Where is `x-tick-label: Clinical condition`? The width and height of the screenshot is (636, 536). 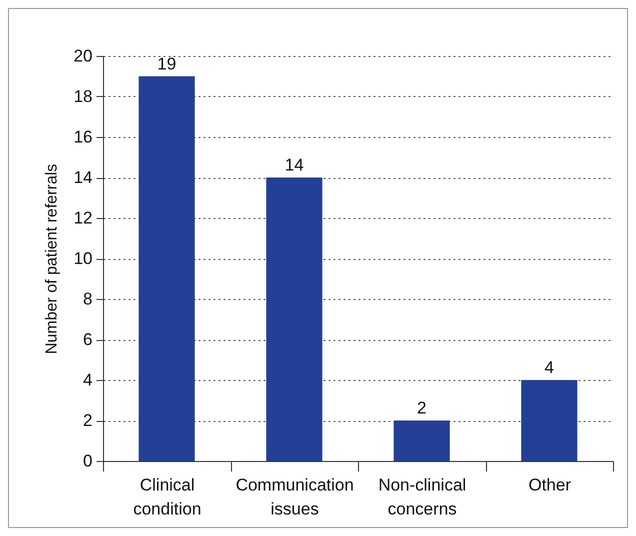 x-tick-label: Clinical condition is located at coordinates (167, 497).